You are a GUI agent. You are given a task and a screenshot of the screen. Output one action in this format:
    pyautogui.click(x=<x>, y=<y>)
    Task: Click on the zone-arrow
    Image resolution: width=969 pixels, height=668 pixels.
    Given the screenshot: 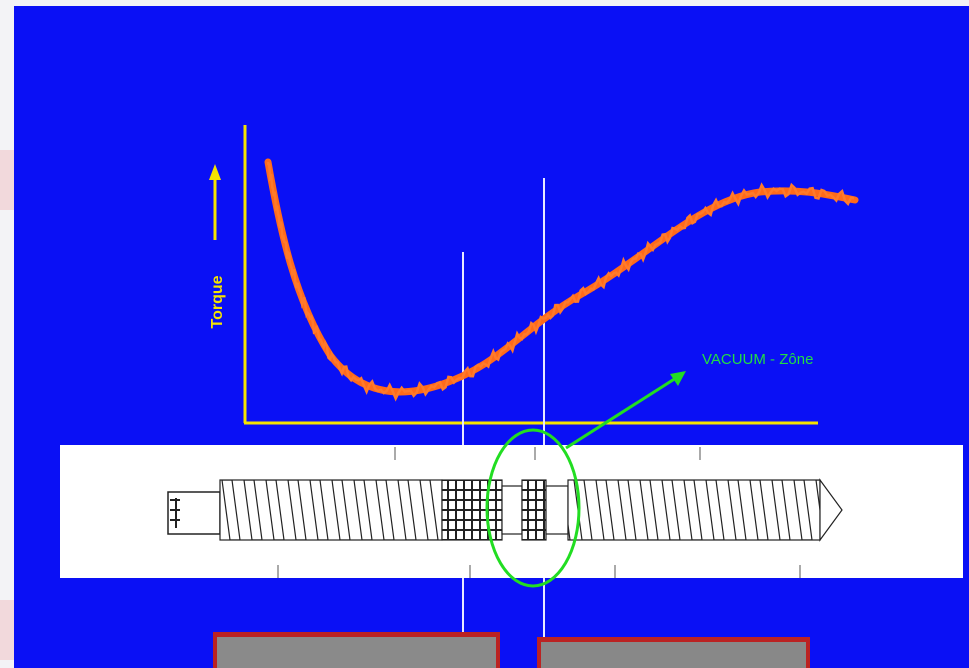 What is the action you would take?
    pyautogui.click(x=621, y=413)
    